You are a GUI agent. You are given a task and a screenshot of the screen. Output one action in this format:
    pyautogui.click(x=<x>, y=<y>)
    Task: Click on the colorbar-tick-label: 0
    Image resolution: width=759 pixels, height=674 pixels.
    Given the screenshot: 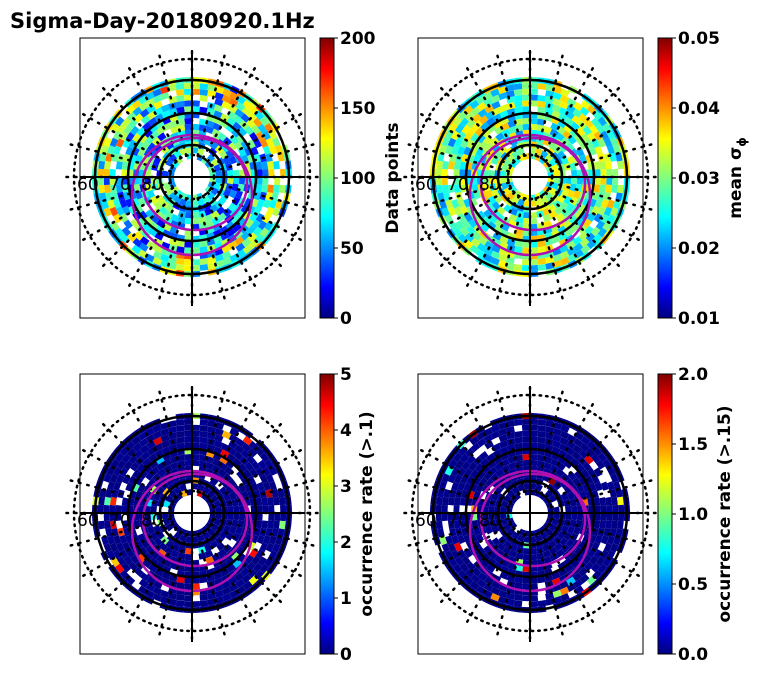 What is the action you would take?
    pyautogui.click(x=346, y=655)
    